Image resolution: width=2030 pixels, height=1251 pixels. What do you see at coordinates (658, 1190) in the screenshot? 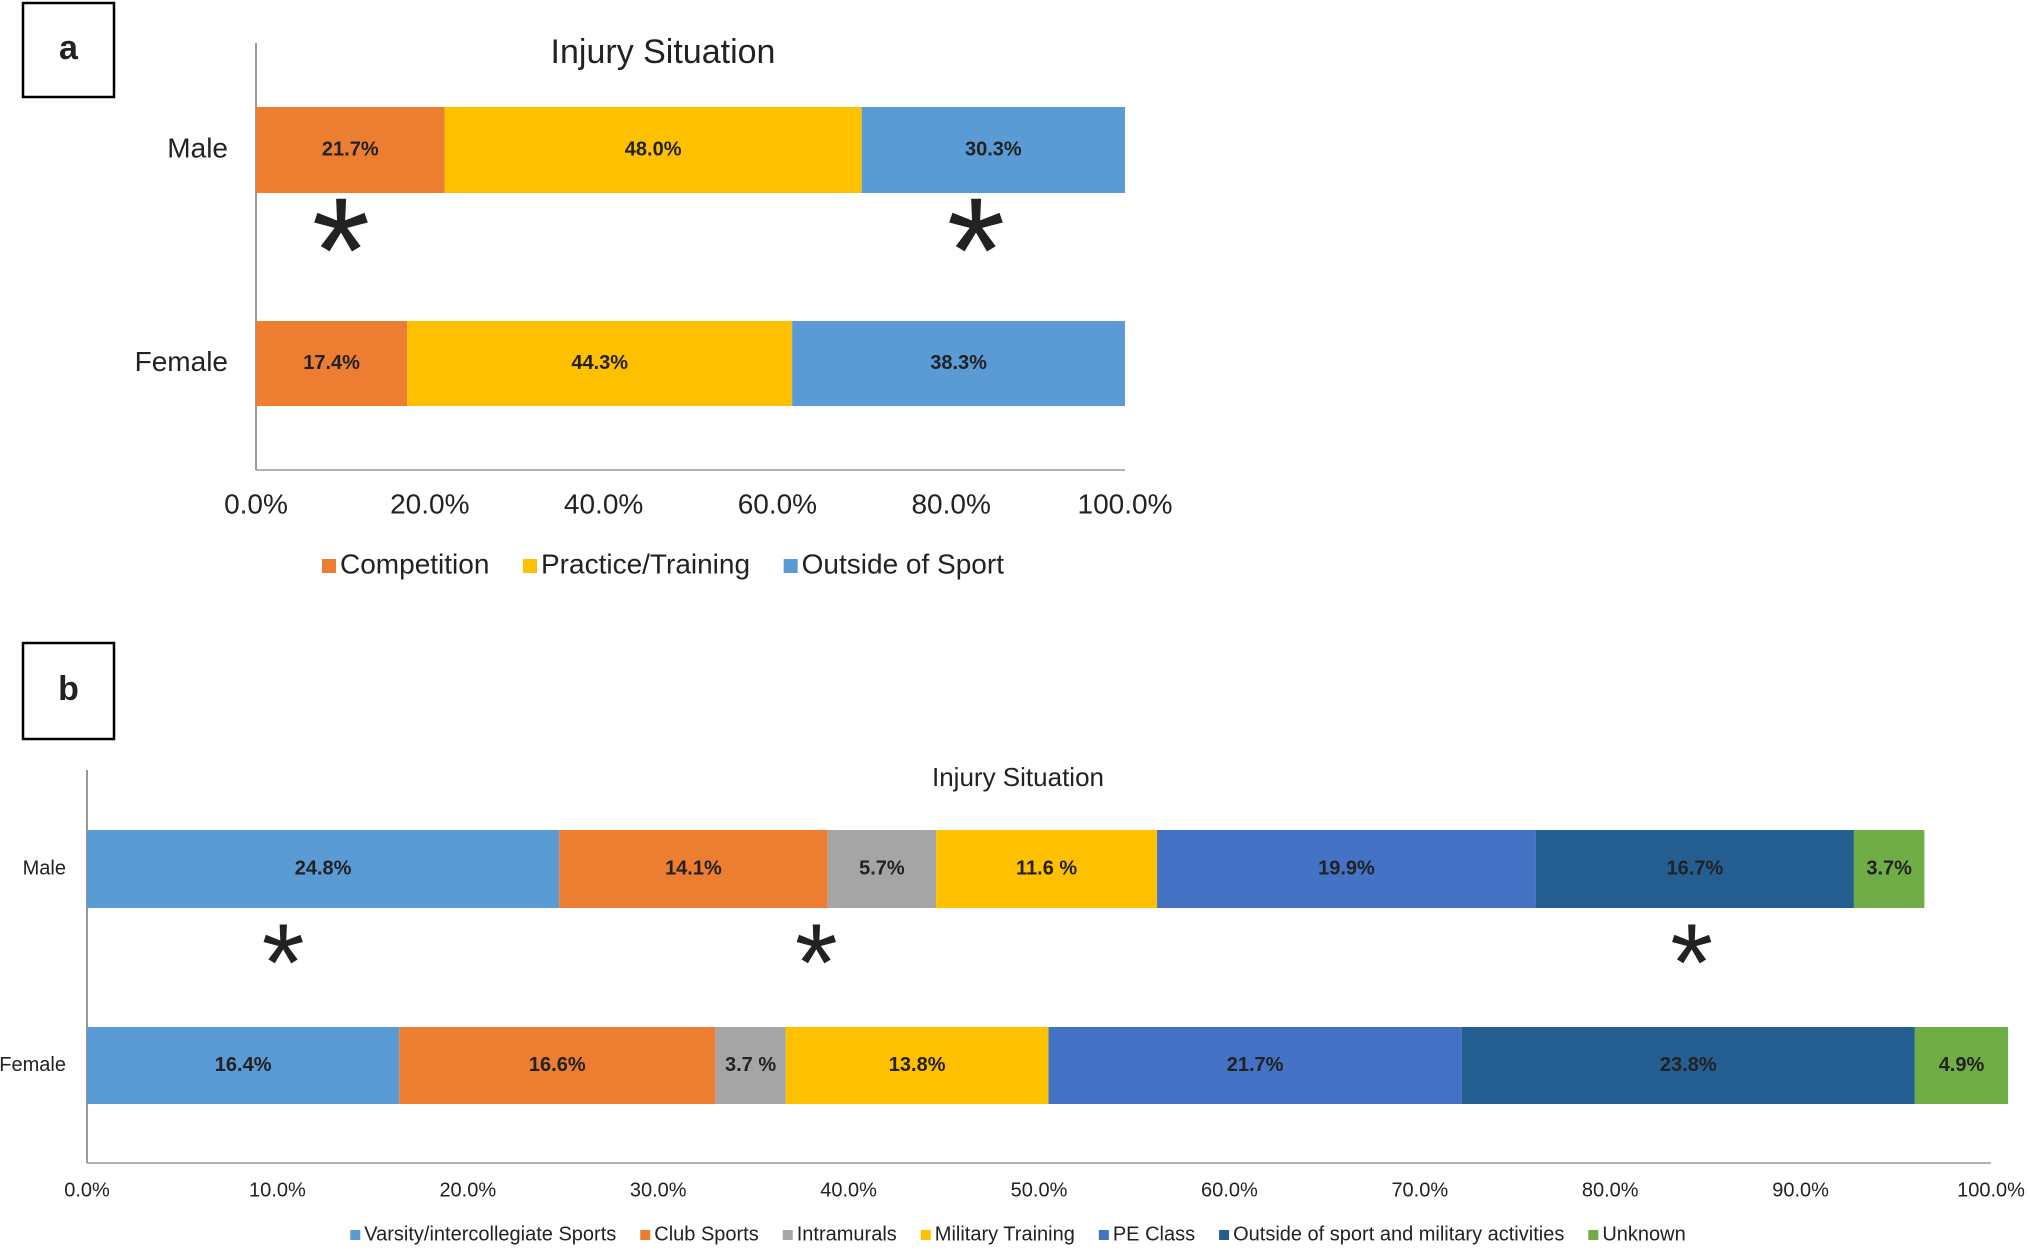
I see `x-tick-label: 30.0%` at bounding box center [658, 1190].